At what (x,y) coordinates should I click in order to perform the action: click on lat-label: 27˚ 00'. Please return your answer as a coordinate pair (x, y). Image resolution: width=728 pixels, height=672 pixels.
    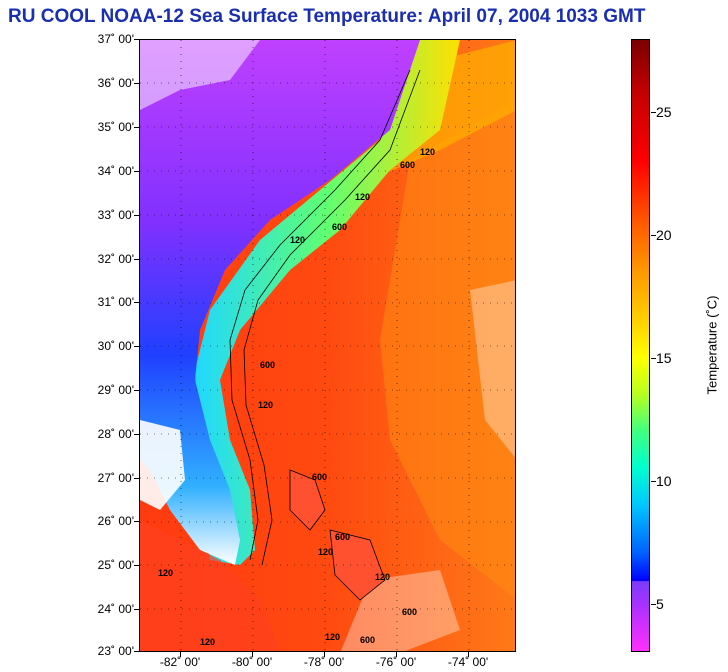
    Looking at the image, I should click on (115, 478).